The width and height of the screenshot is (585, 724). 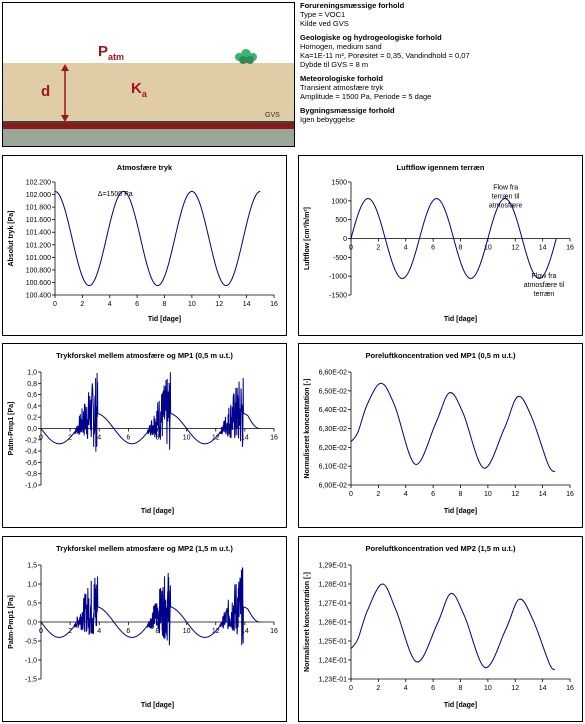 I want to click on y-tick-label: 0,4, so click(x=32, y=406).